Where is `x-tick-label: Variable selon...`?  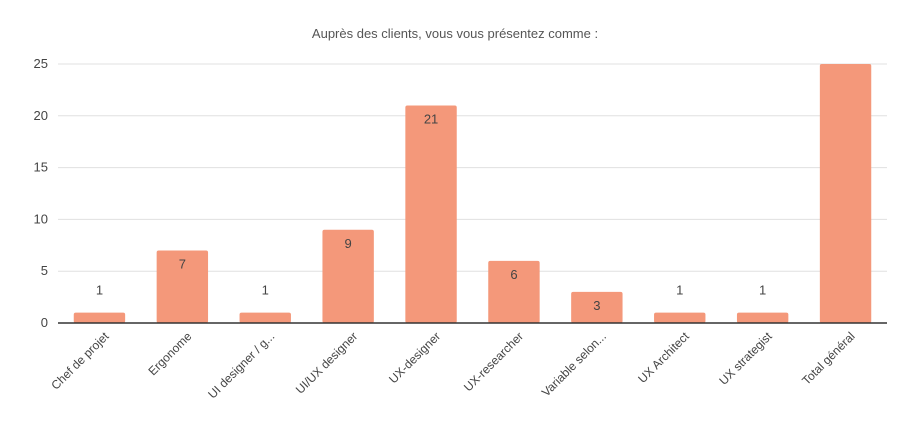 x-tick-label: Variable selon... is located at coordinates (574, 364).